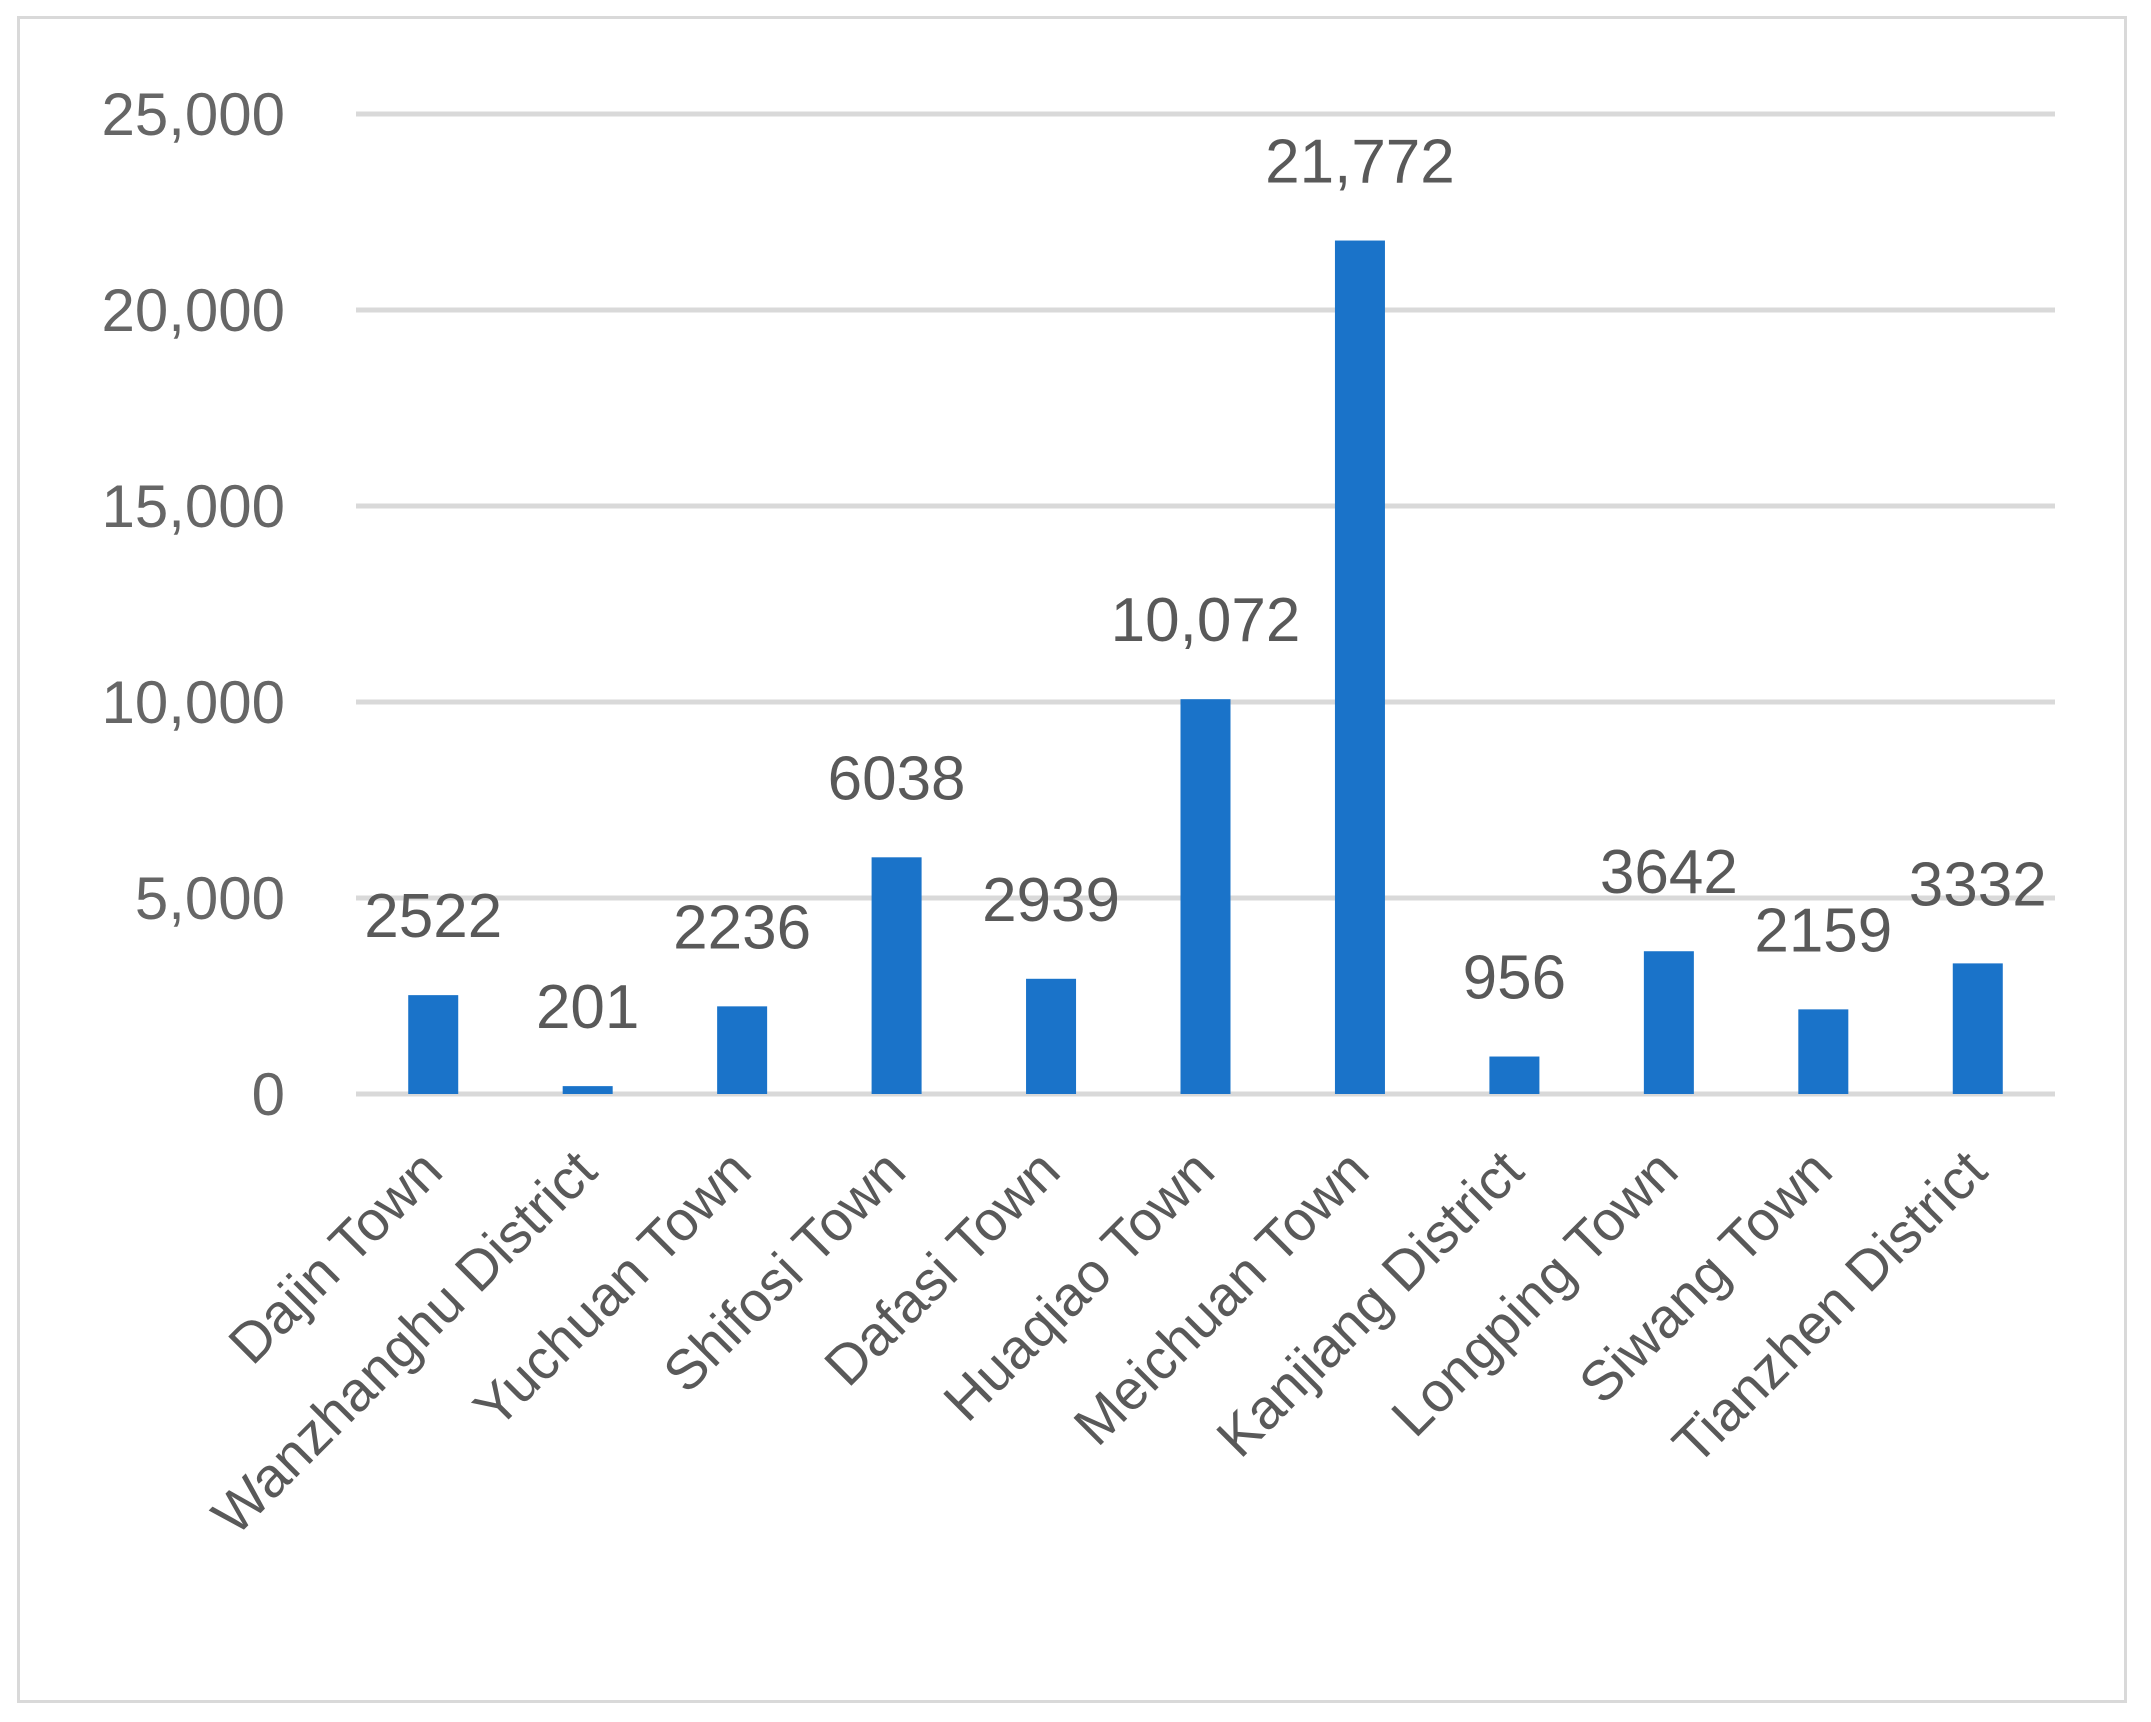  What do you see at coordinates (897, 778) in the screenshot?
I see `data-label: 6038` at bounding box center [897, 778].